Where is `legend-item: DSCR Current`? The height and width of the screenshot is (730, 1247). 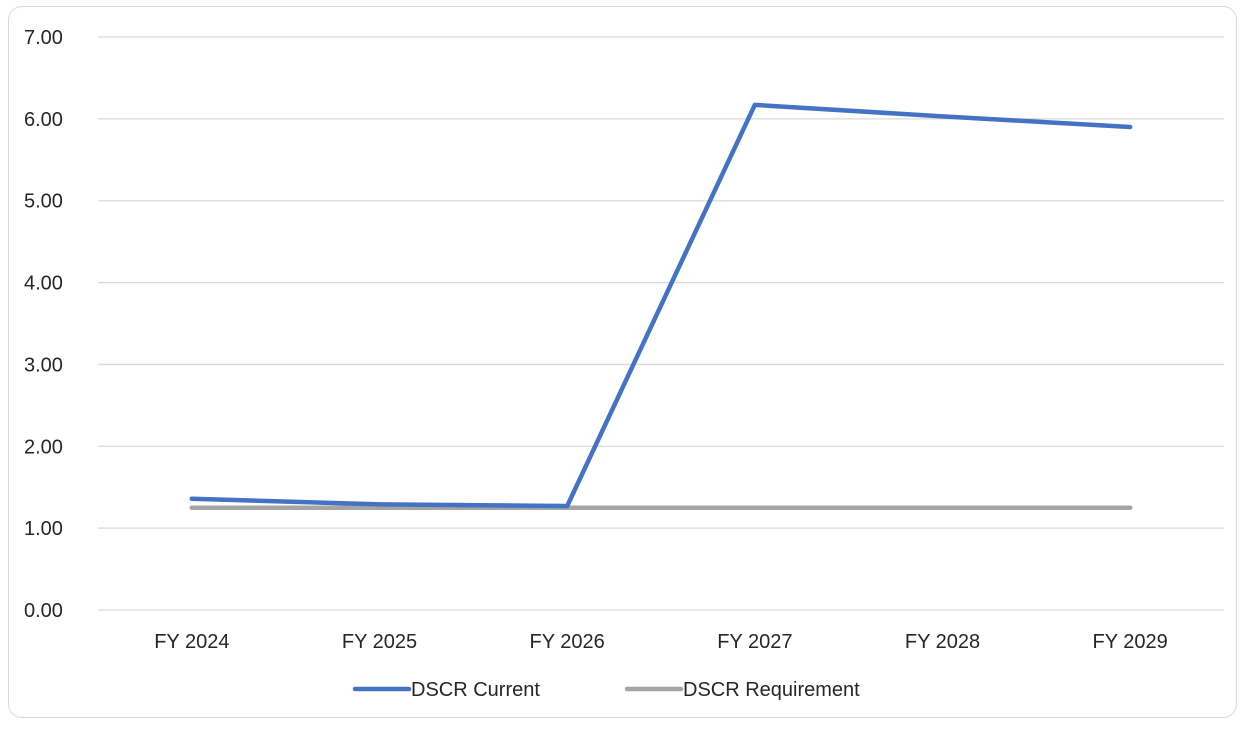 legend-item: DSCR Current is located at coordinates (446, 690).